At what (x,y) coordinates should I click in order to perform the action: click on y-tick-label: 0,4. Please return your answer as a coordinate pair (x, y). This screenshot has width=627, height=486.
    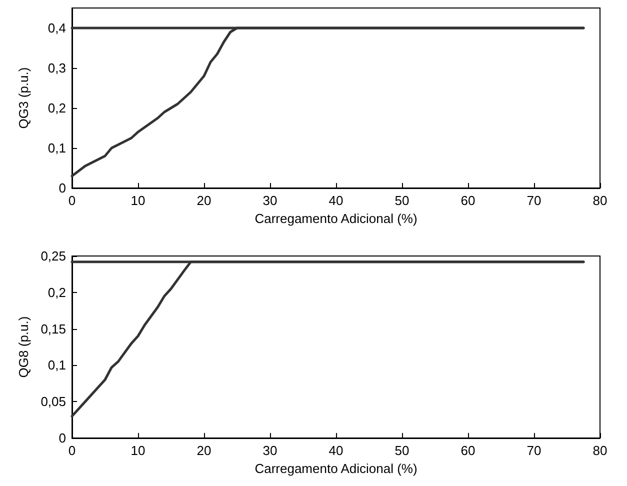
    Looking at the image, I should click on (57, 28).